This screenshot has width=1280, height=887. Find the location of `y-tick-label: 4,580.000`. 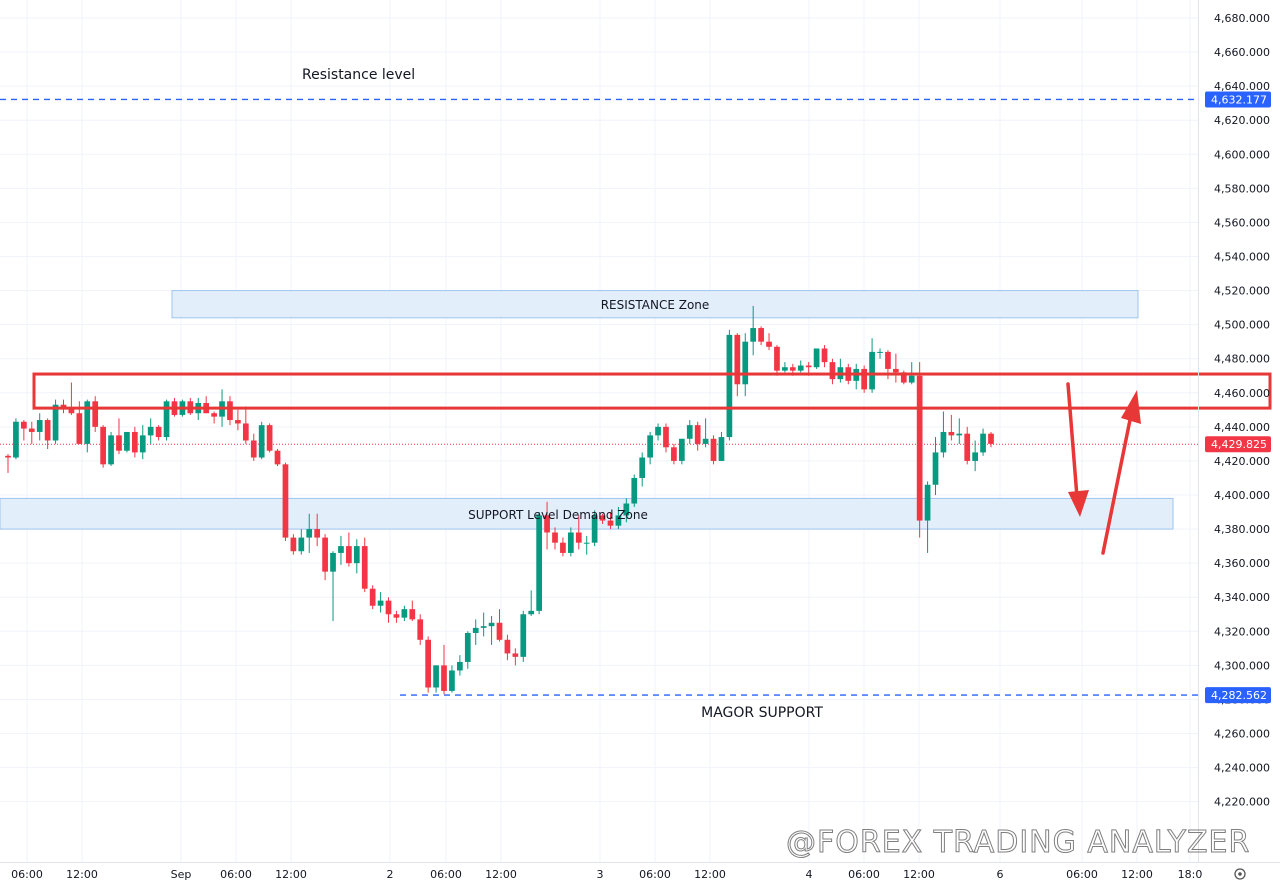

y-tick-label: 4,580.000 is located at coordinates (1242, 188).